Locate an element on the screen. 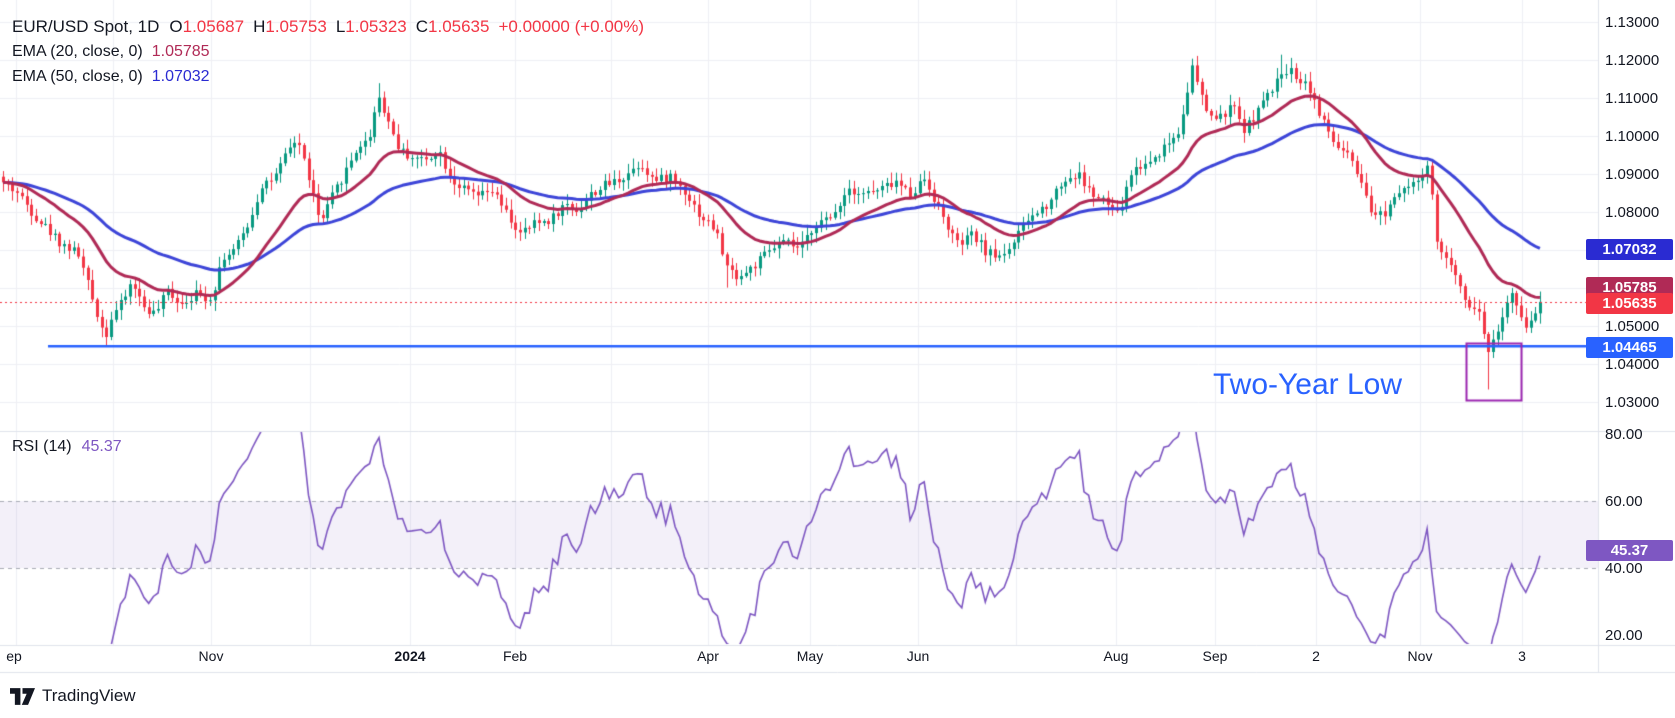  price-axis-label: 1.11000 is located at coordinates (1632, 98).